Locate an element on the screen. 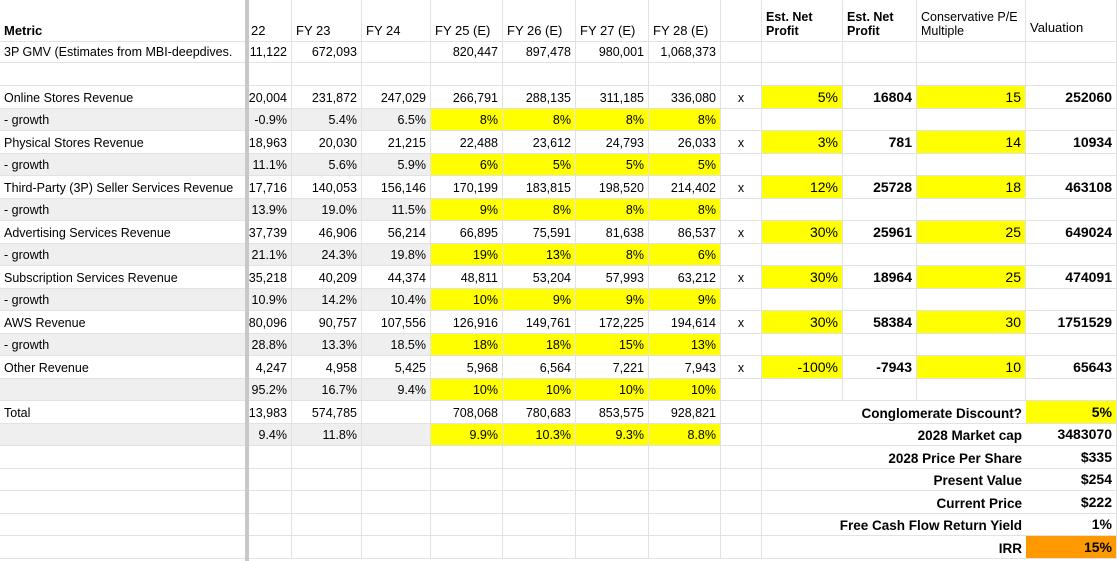 This screenshot has height=561, width=1117. header-cell: FY 24 is located at coordinates (396, 21).